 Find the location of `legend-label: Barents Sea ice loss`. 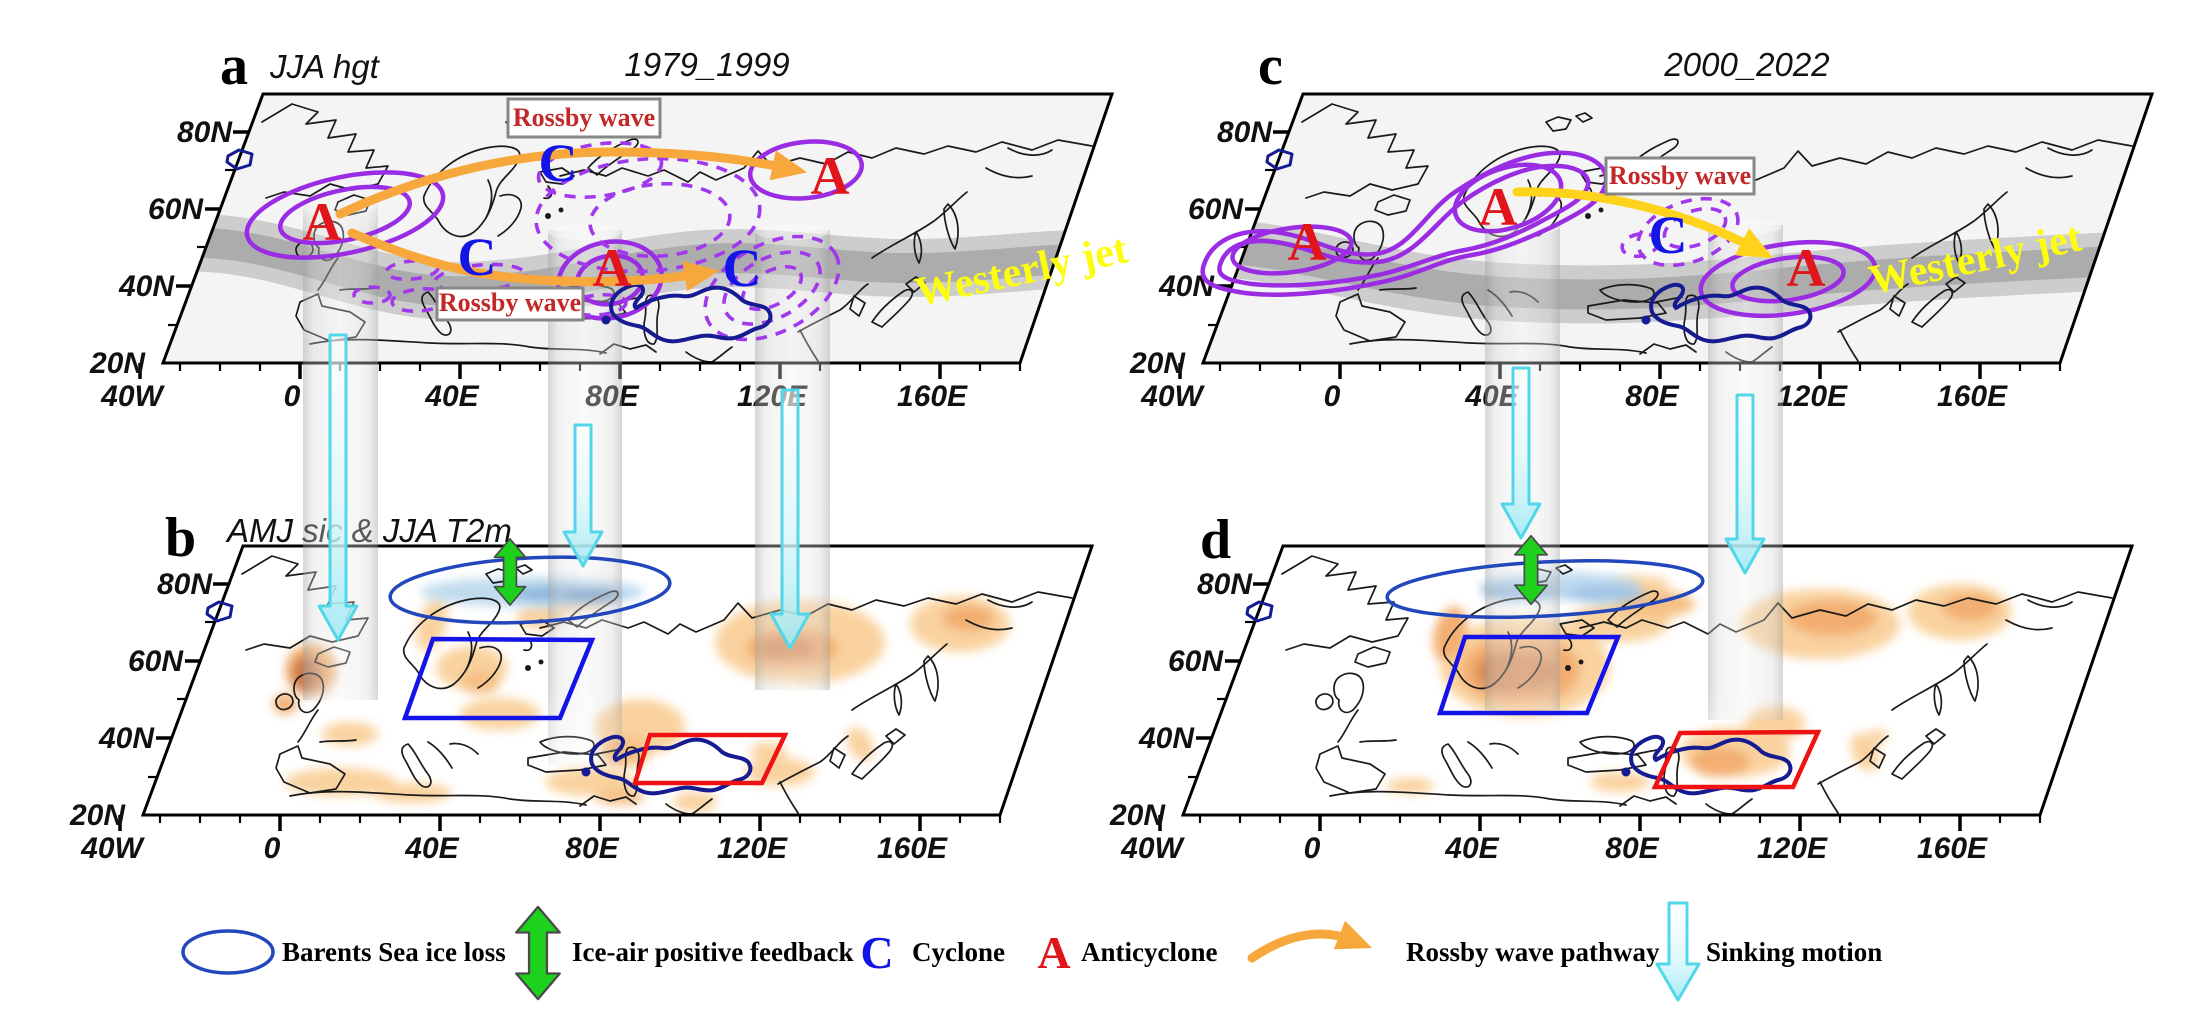

legend-label: Barents Sea ice loss is located at coordinates (394, 952).